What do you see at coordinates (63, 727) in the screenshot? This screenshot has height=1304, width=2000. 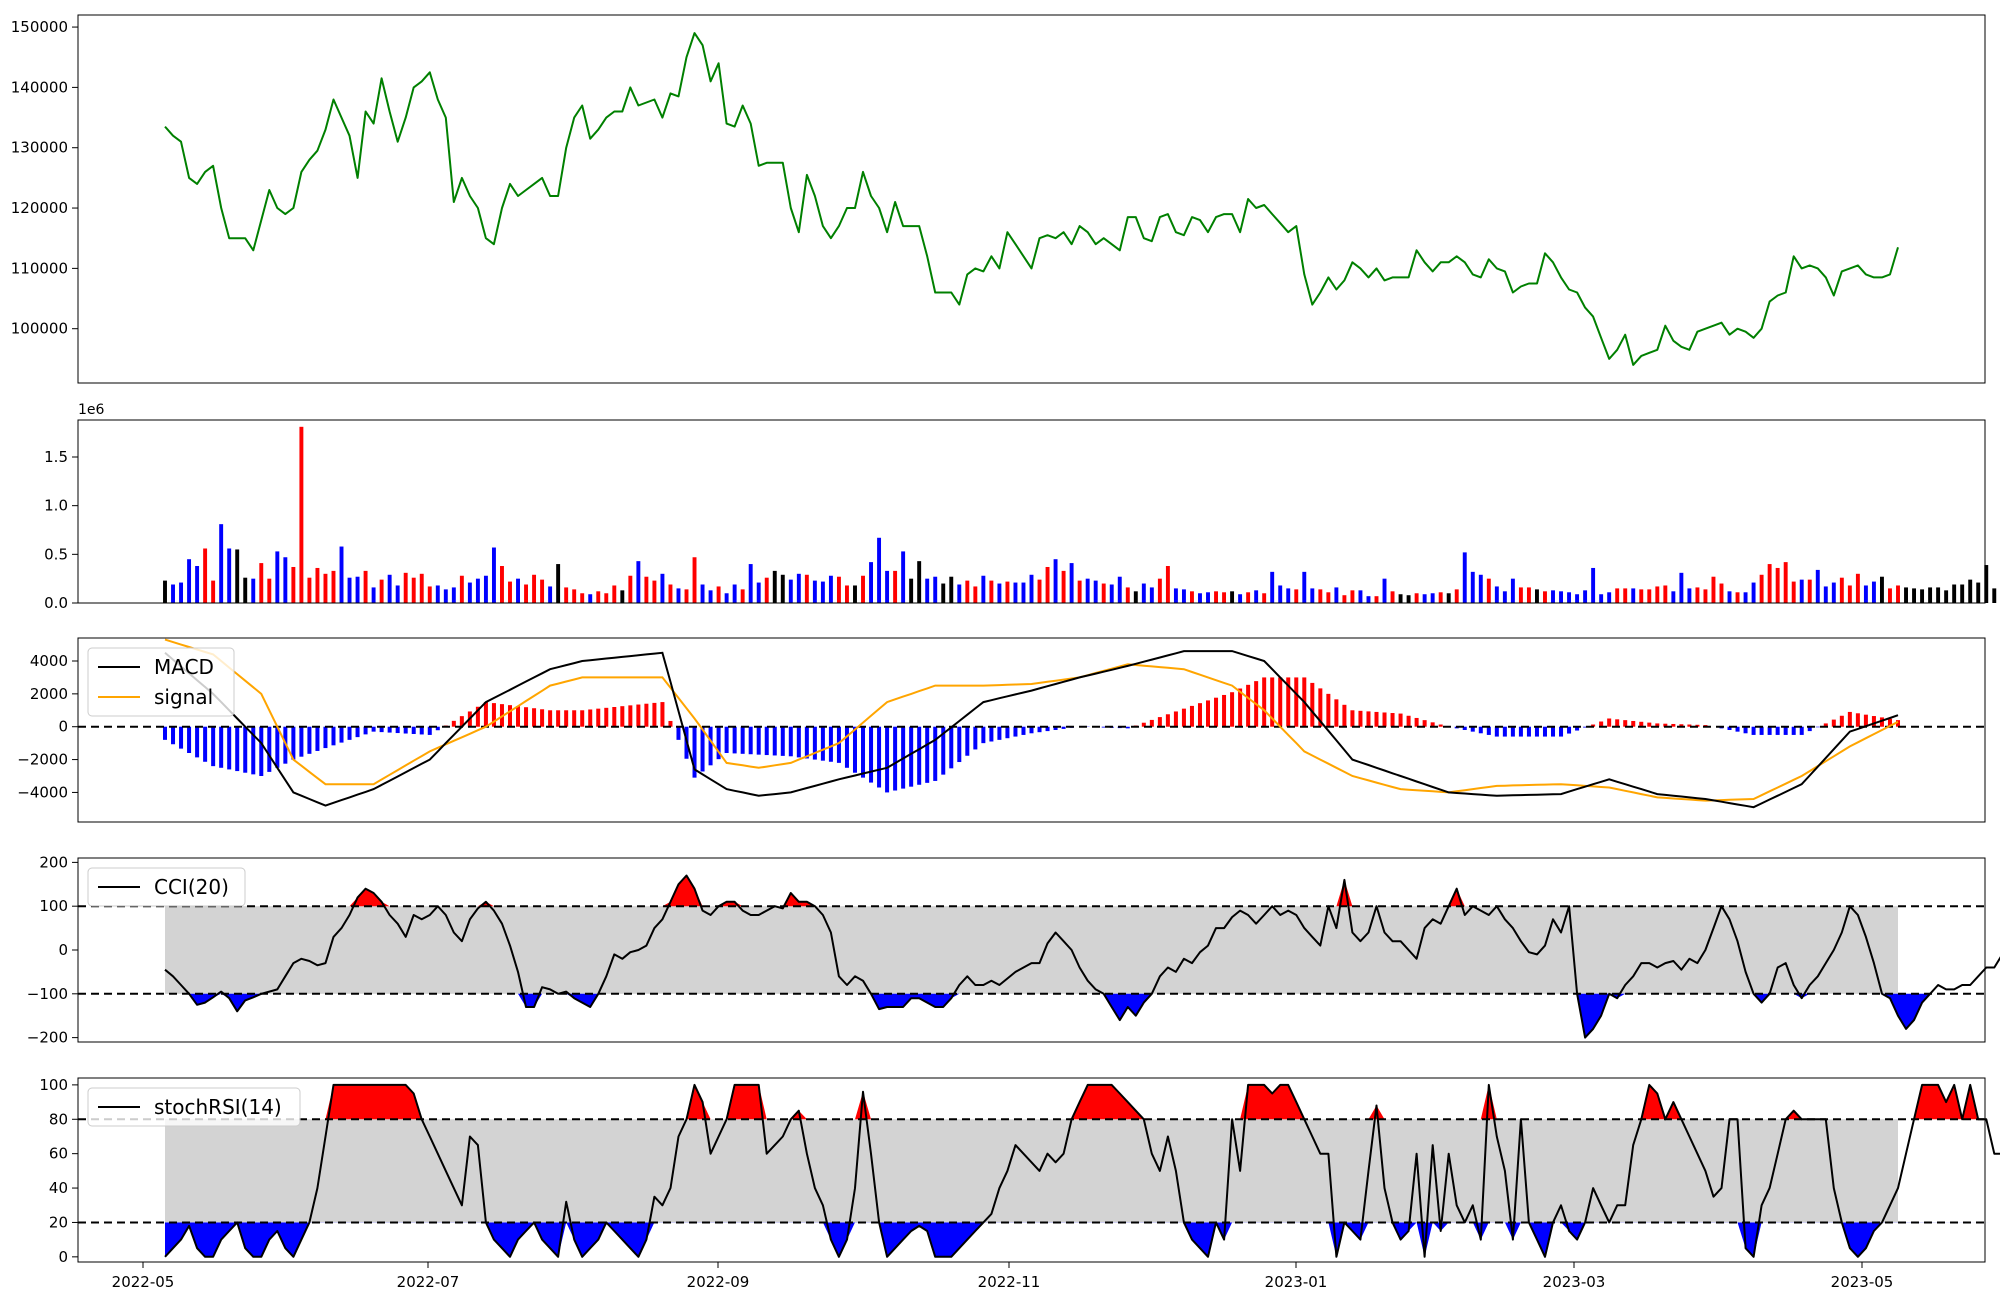 I see `y-tick-label: 0` at bounding box center [63, 727].